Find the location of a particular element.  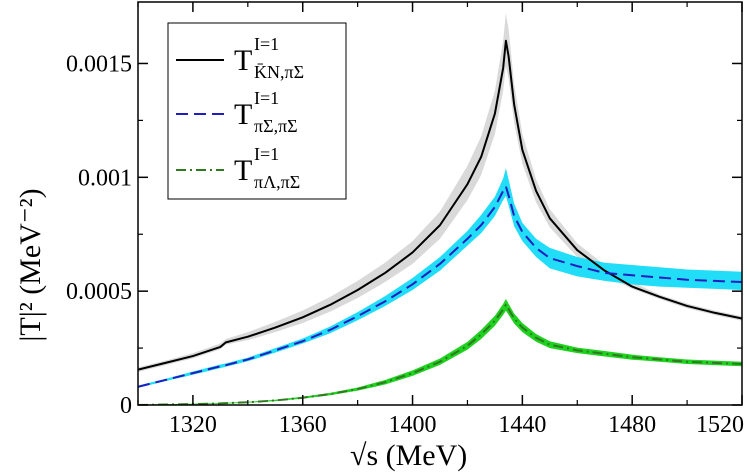

x-tick-label: 1320 is located at coordinates (193, 425).